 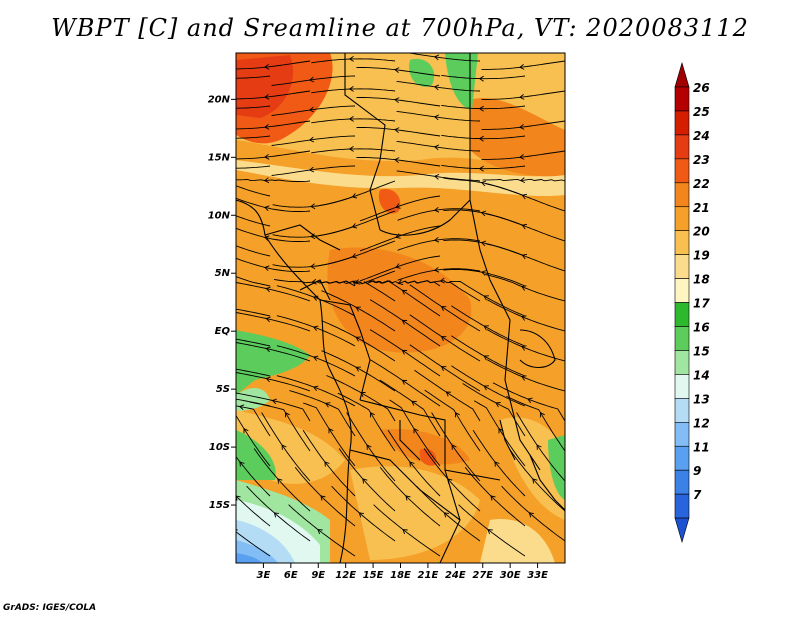 I want to click on lat-tick-label: EQ, so click(x=223, y=331).